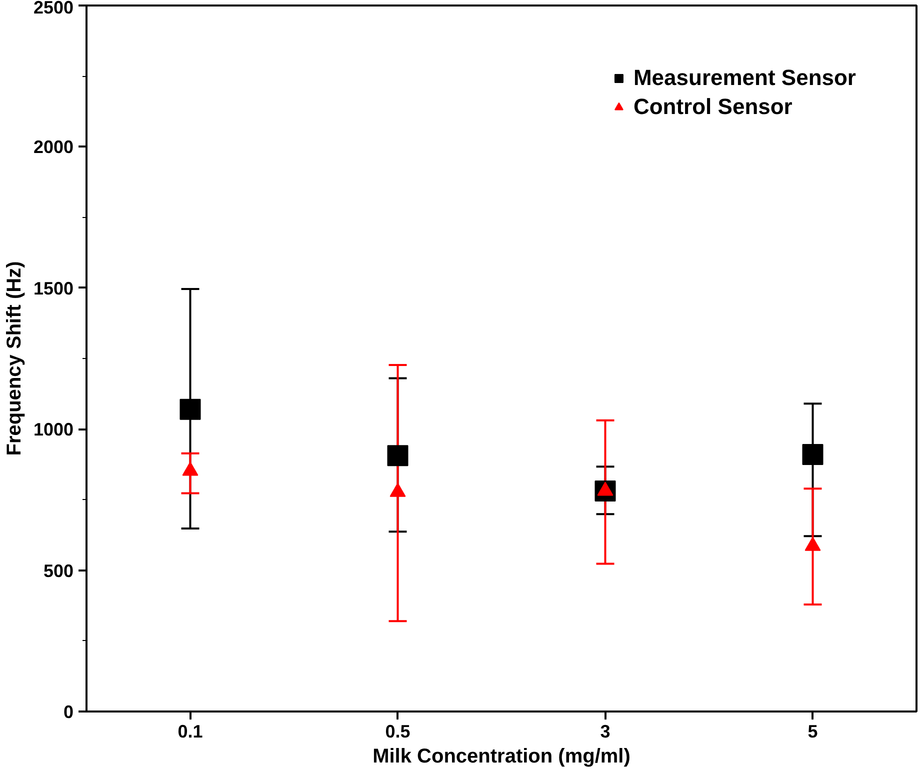  What do you see at coordinates (501, 757) in the screenshot?
I see `x-axis-title: Milk Concentration (mg/ml)` at bounding box center [501, 757].